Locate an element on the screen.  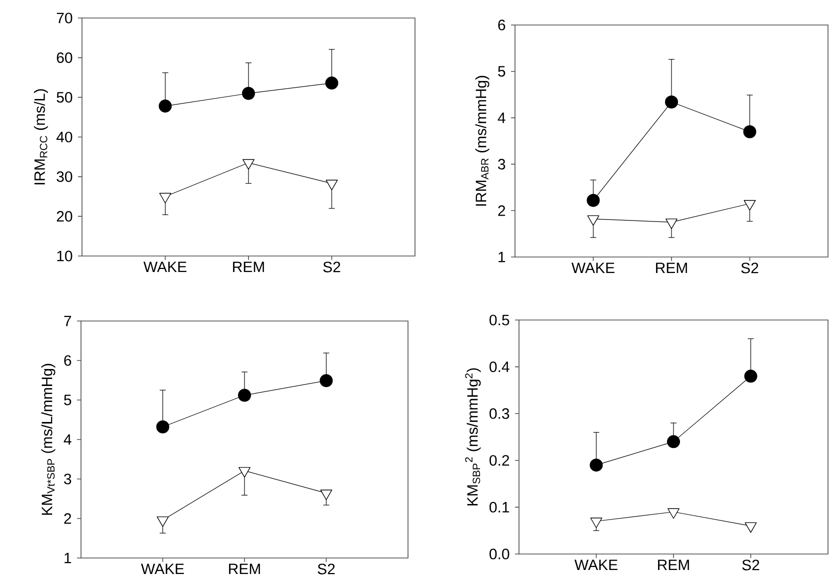
y-tick-label: 30 is located at coordinates (64, 176).